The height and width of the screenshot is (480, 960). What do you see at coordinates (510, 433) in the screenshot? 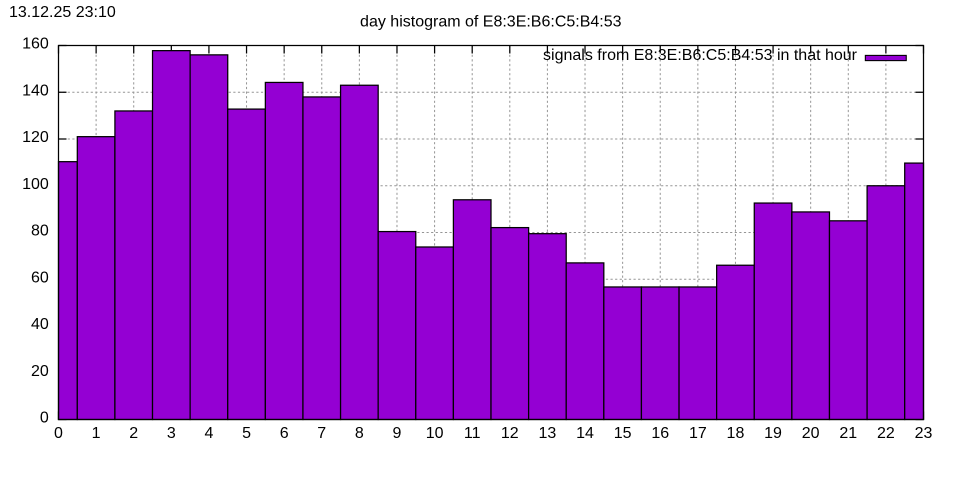
I see `svg-text: 12` at bounding box center [510, 433].